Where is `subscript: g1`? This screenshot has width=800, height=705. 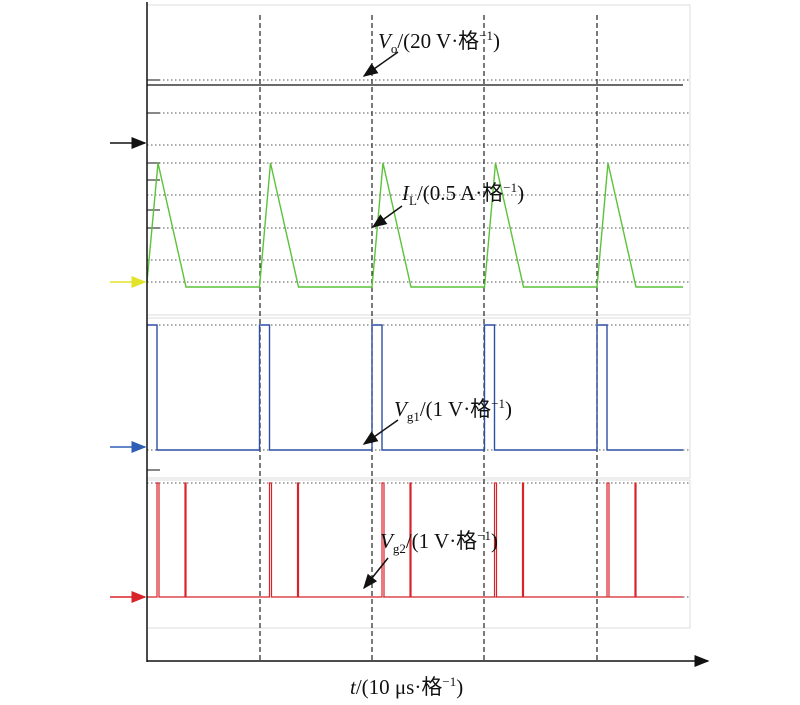
subscript: g1 is located at coordinates (413, 416).